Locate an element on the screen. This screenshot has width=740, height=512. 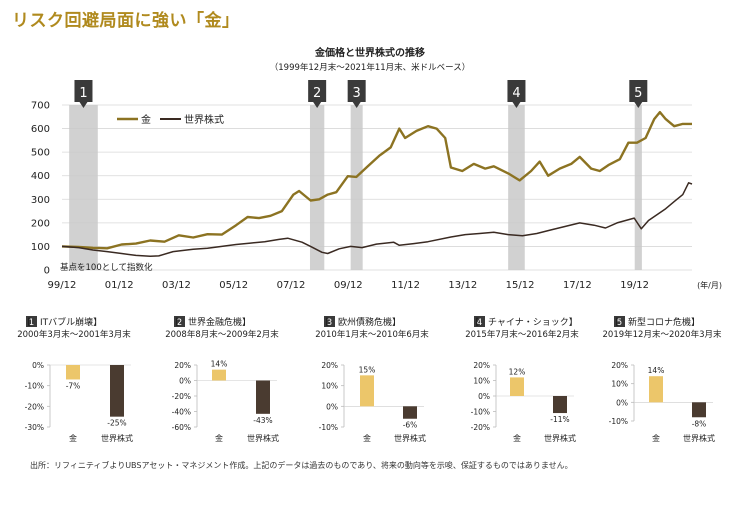
y-tick-label: 700 is located at coordinates (40, 106).